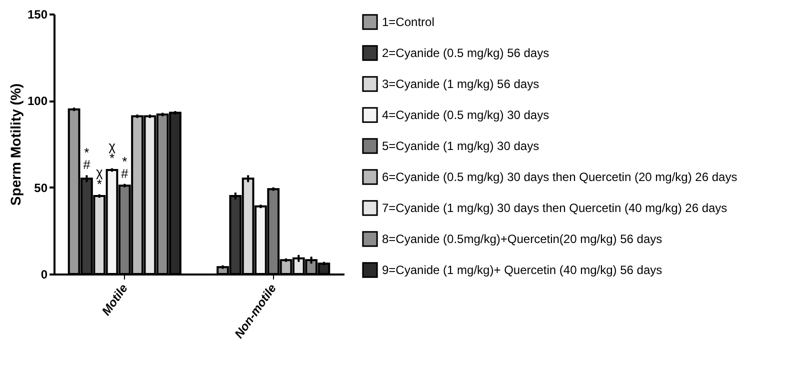 Image resolution: width=790 pixels, height=367 pixels. What do you see at coordinates (461, 84) in the screenshot?
I see `legend-label: 3=Cyanide (1 mg/kg) 56 days` at bounding box center [461, 84].